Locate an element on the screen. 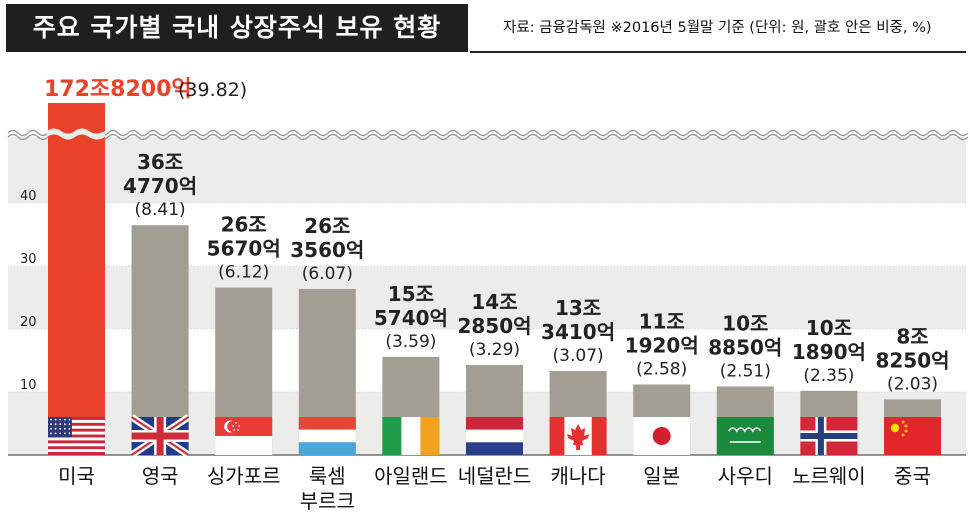 This screenshot has height=524, width=970. data-label-amount: 13조 is located at coordinates (578, 308).